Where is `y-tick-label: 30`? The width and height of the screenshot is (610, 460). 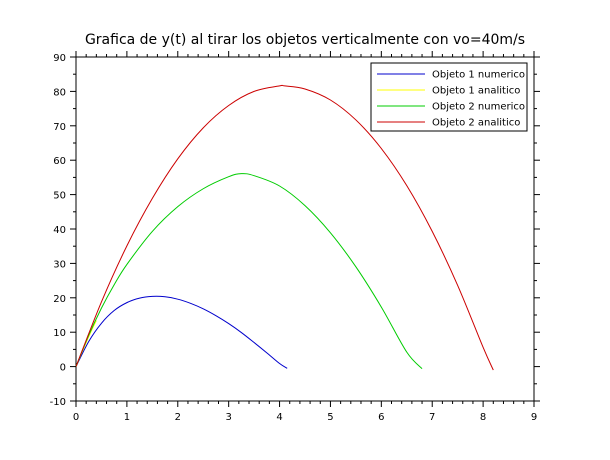
y-tick-label: 30 is located at coordinates (59, 264).